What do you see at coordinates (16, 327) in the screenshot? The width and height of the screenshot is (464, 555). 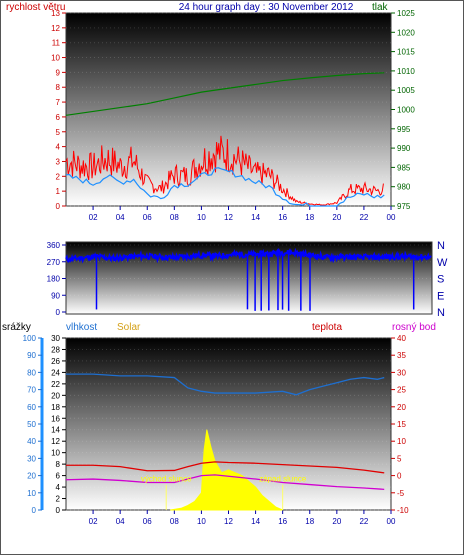 I see `rain-label: srážky` at bounding box center [16, 327].